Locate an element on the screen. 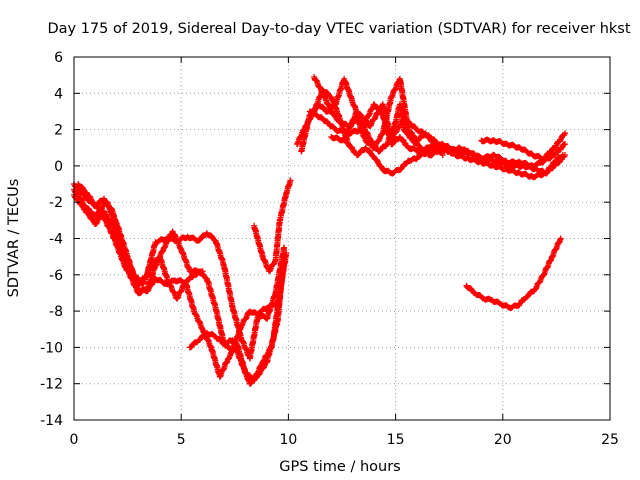  y-tick-label: 0 is located at coordinates (58, 167).